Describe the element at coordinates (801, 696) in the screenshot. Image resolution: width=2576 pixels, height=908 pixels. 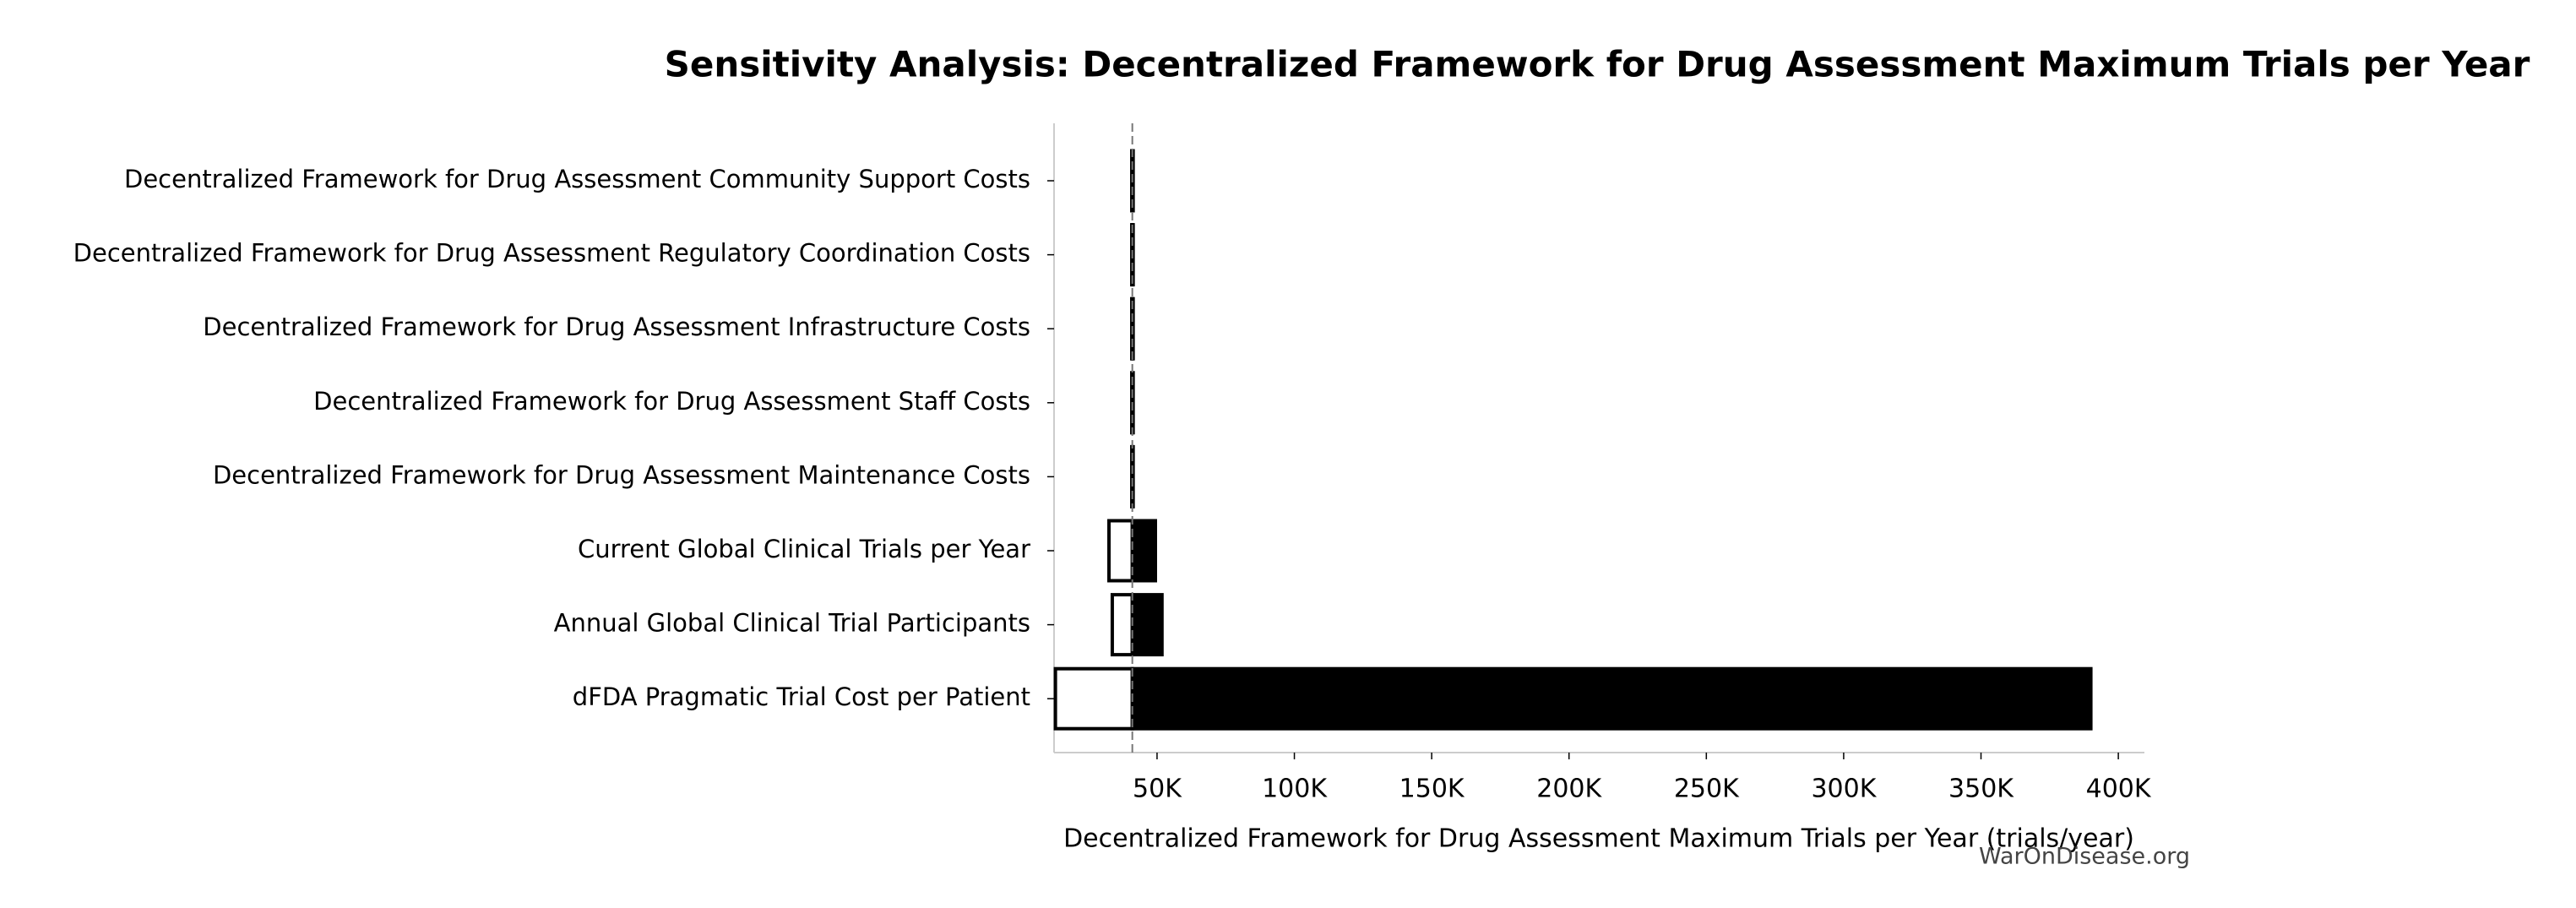
I see `y-tick-label: dFDA Pragmatic Trial Cost per Patient` at that location.